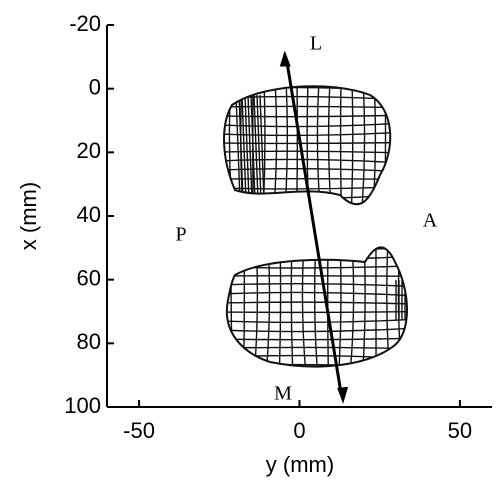  Describe the element at coordinates (139, 430) in the screenshot. I see `x-tick-label: -50` at that location.